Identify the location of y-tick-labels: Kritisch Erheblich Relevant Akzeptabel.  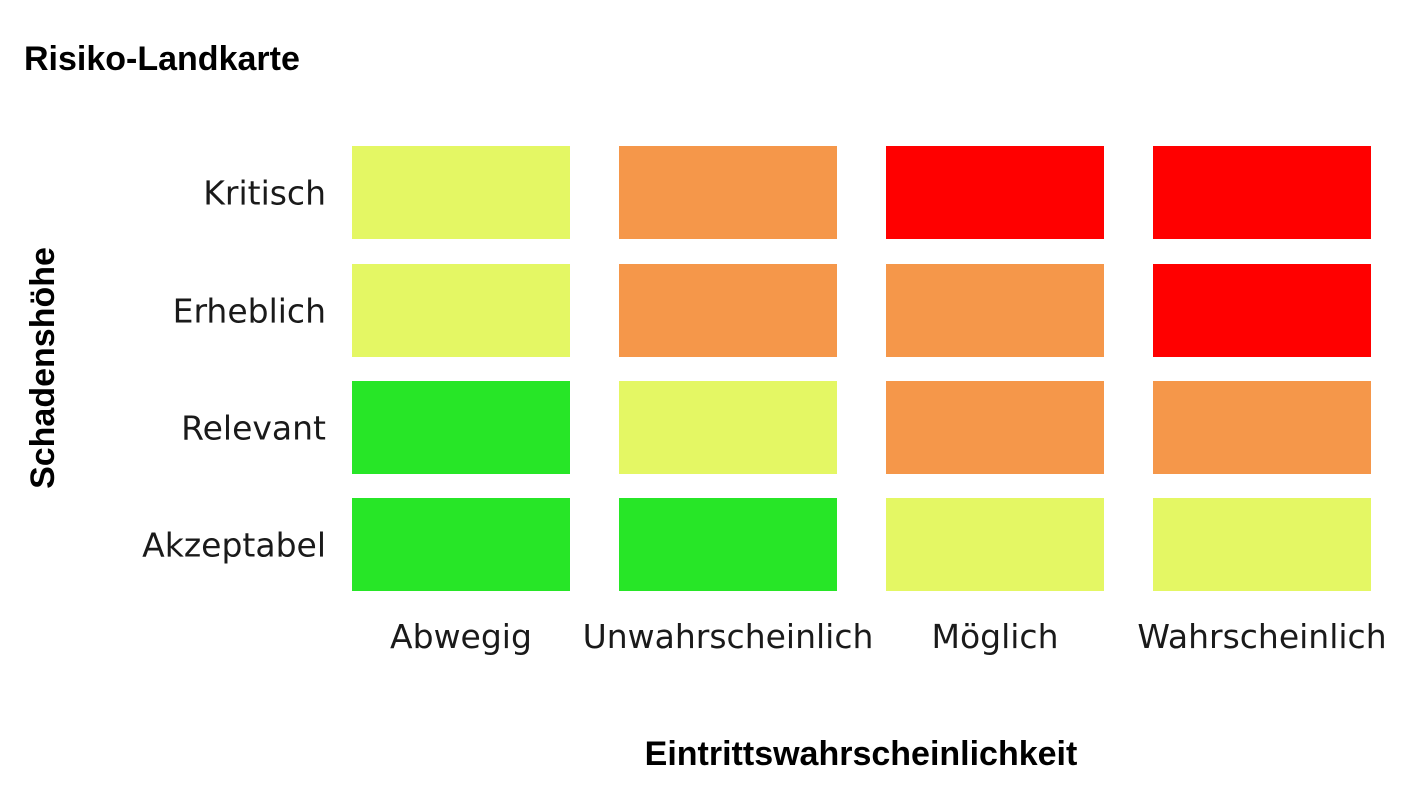
(234, 369).